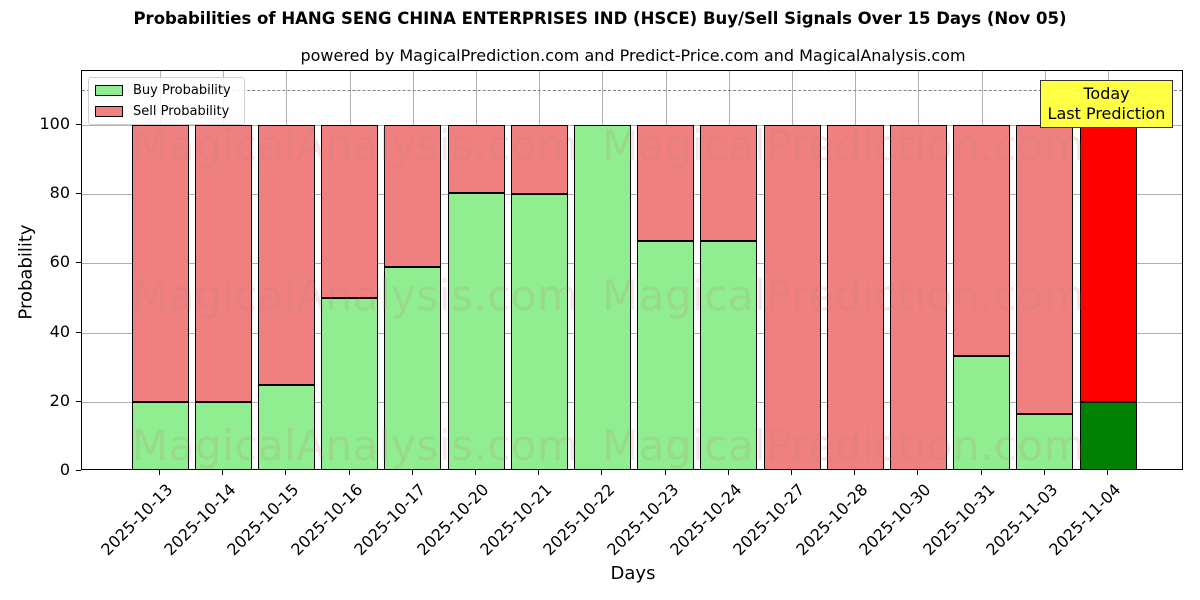 This screenshot has height=600, width=1200. I want to click on legend-item-buy: Buy Probability, so click(163, 90).